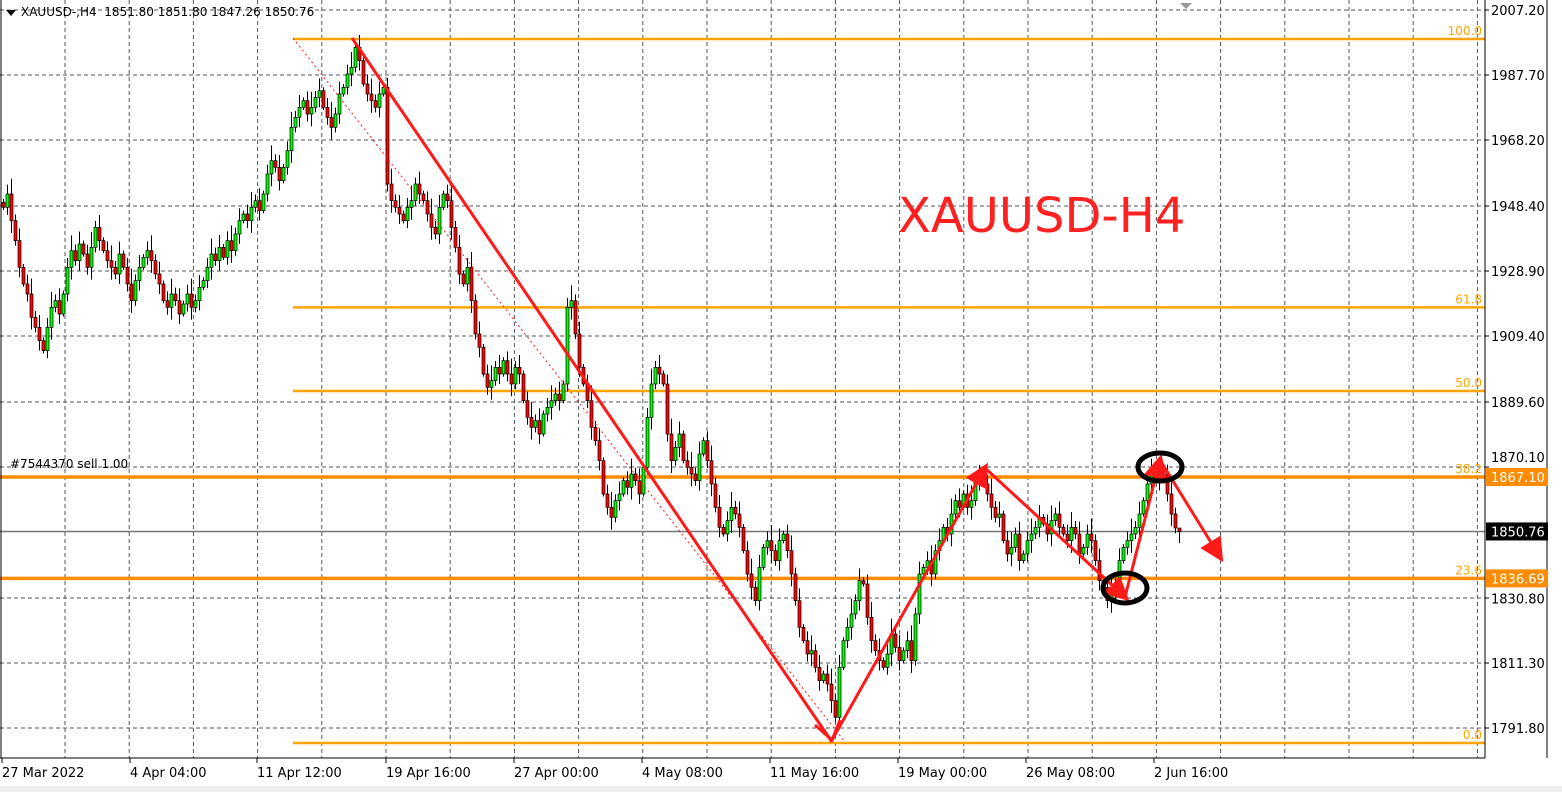  I want to click on dropdown-triangle-icon, so click(11, 12).